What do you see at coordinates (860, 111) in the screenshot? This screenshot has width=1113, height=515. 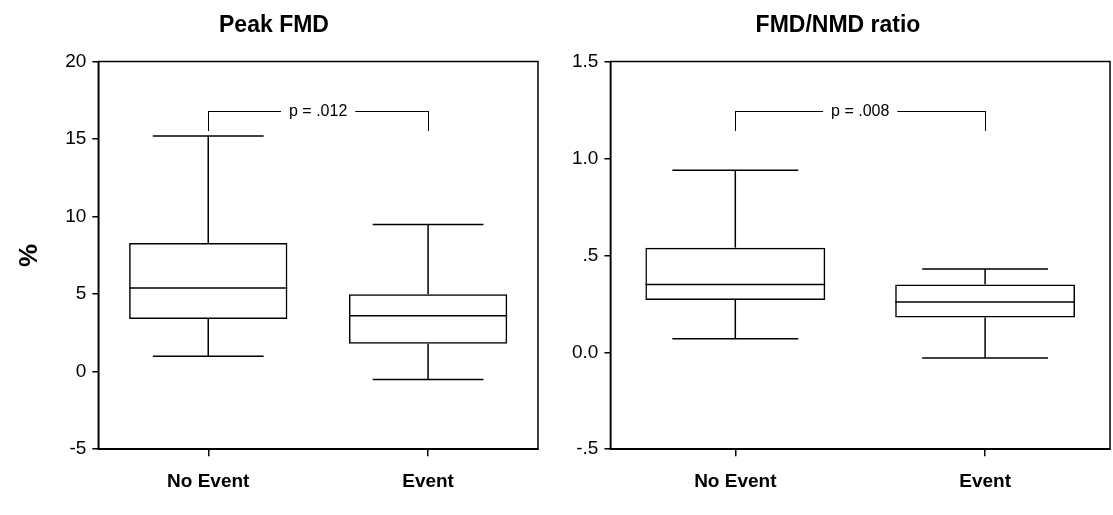 I see `annotation: p = .008` at bounding box center [860, 111].